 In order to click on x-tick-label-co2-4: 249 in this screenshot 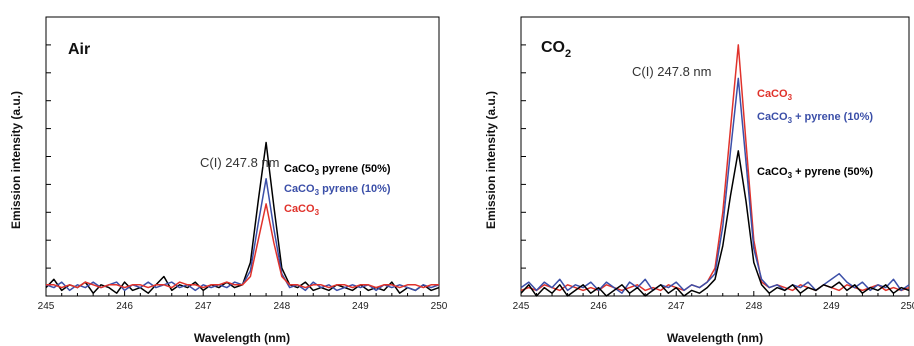, I will do `click(831, 306)`.